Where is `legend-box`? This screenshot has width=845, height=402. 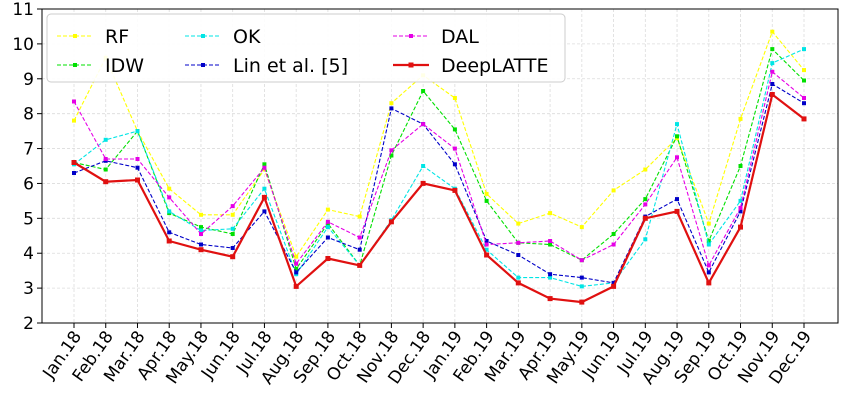 legend-box is located at coordinates (306, 48).